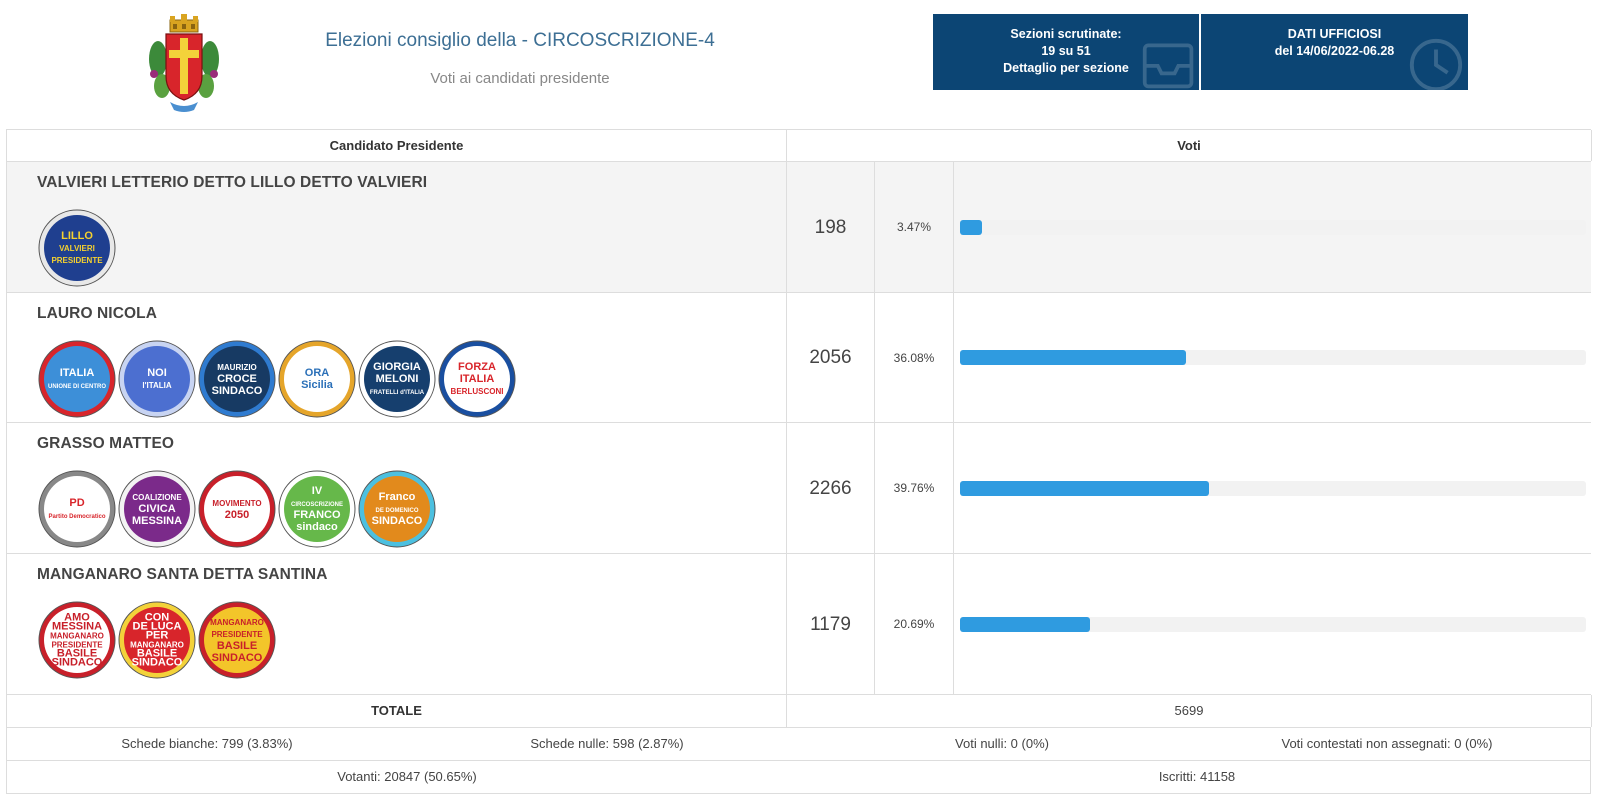 The image size is (1600, 808). I want to click on candidate-percent: 3.47%, so click(914, 227).